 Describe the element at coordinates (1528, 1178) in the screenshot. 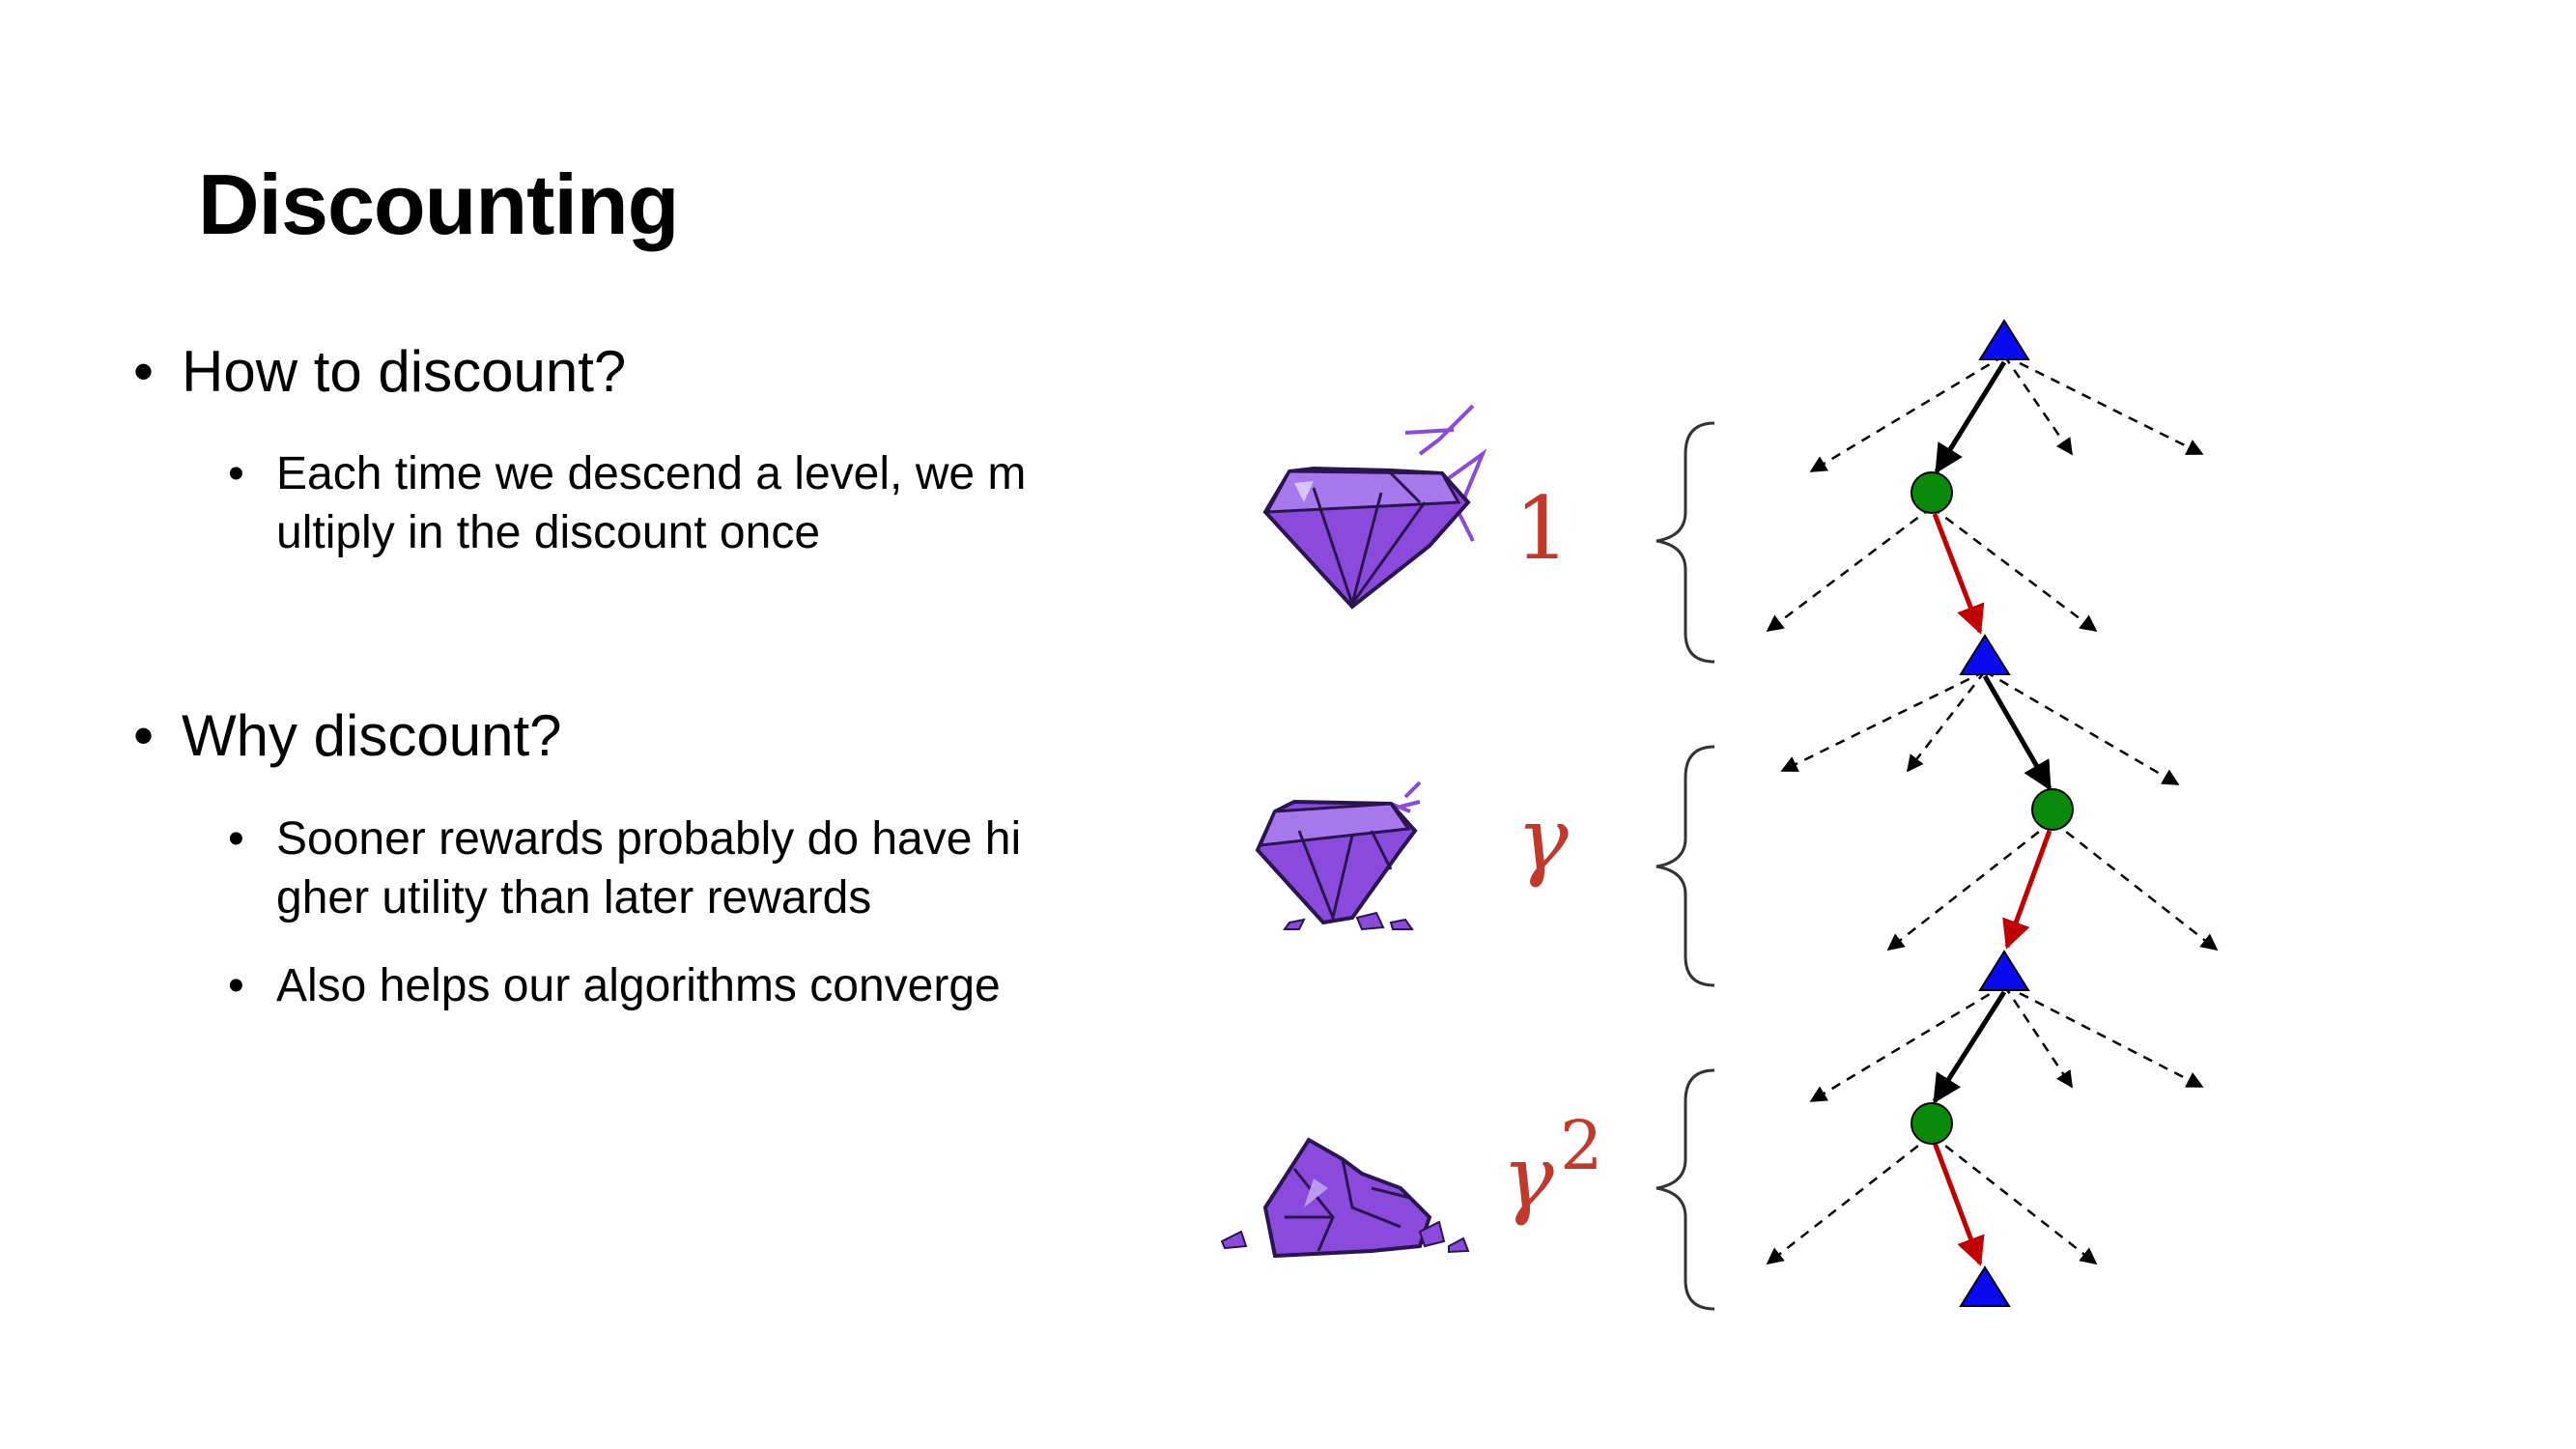

I see `factor-gamma-squared: γ` at that location.